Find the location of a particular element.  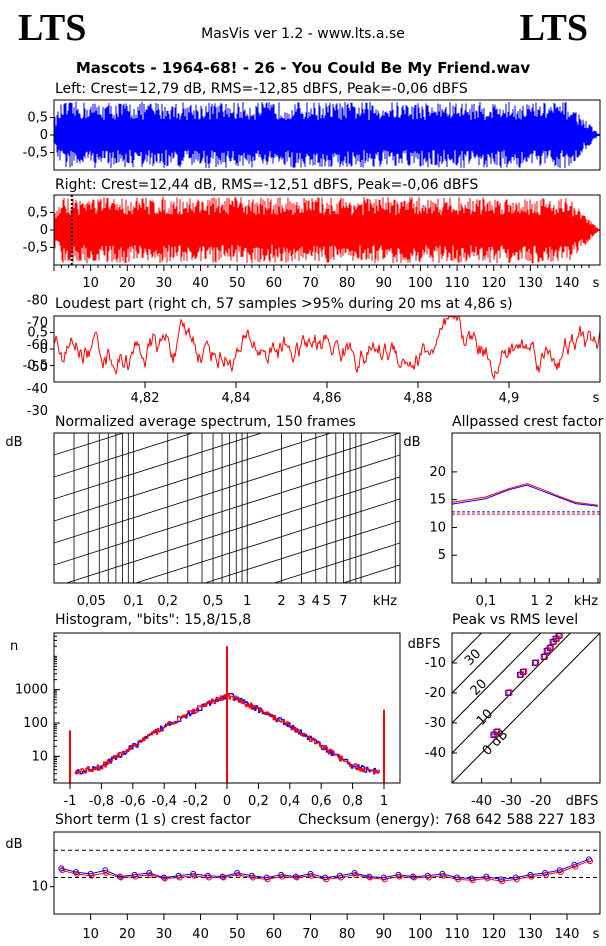

avg-spectrum-ytick-label: -60 is located at coordinates (37, 345).